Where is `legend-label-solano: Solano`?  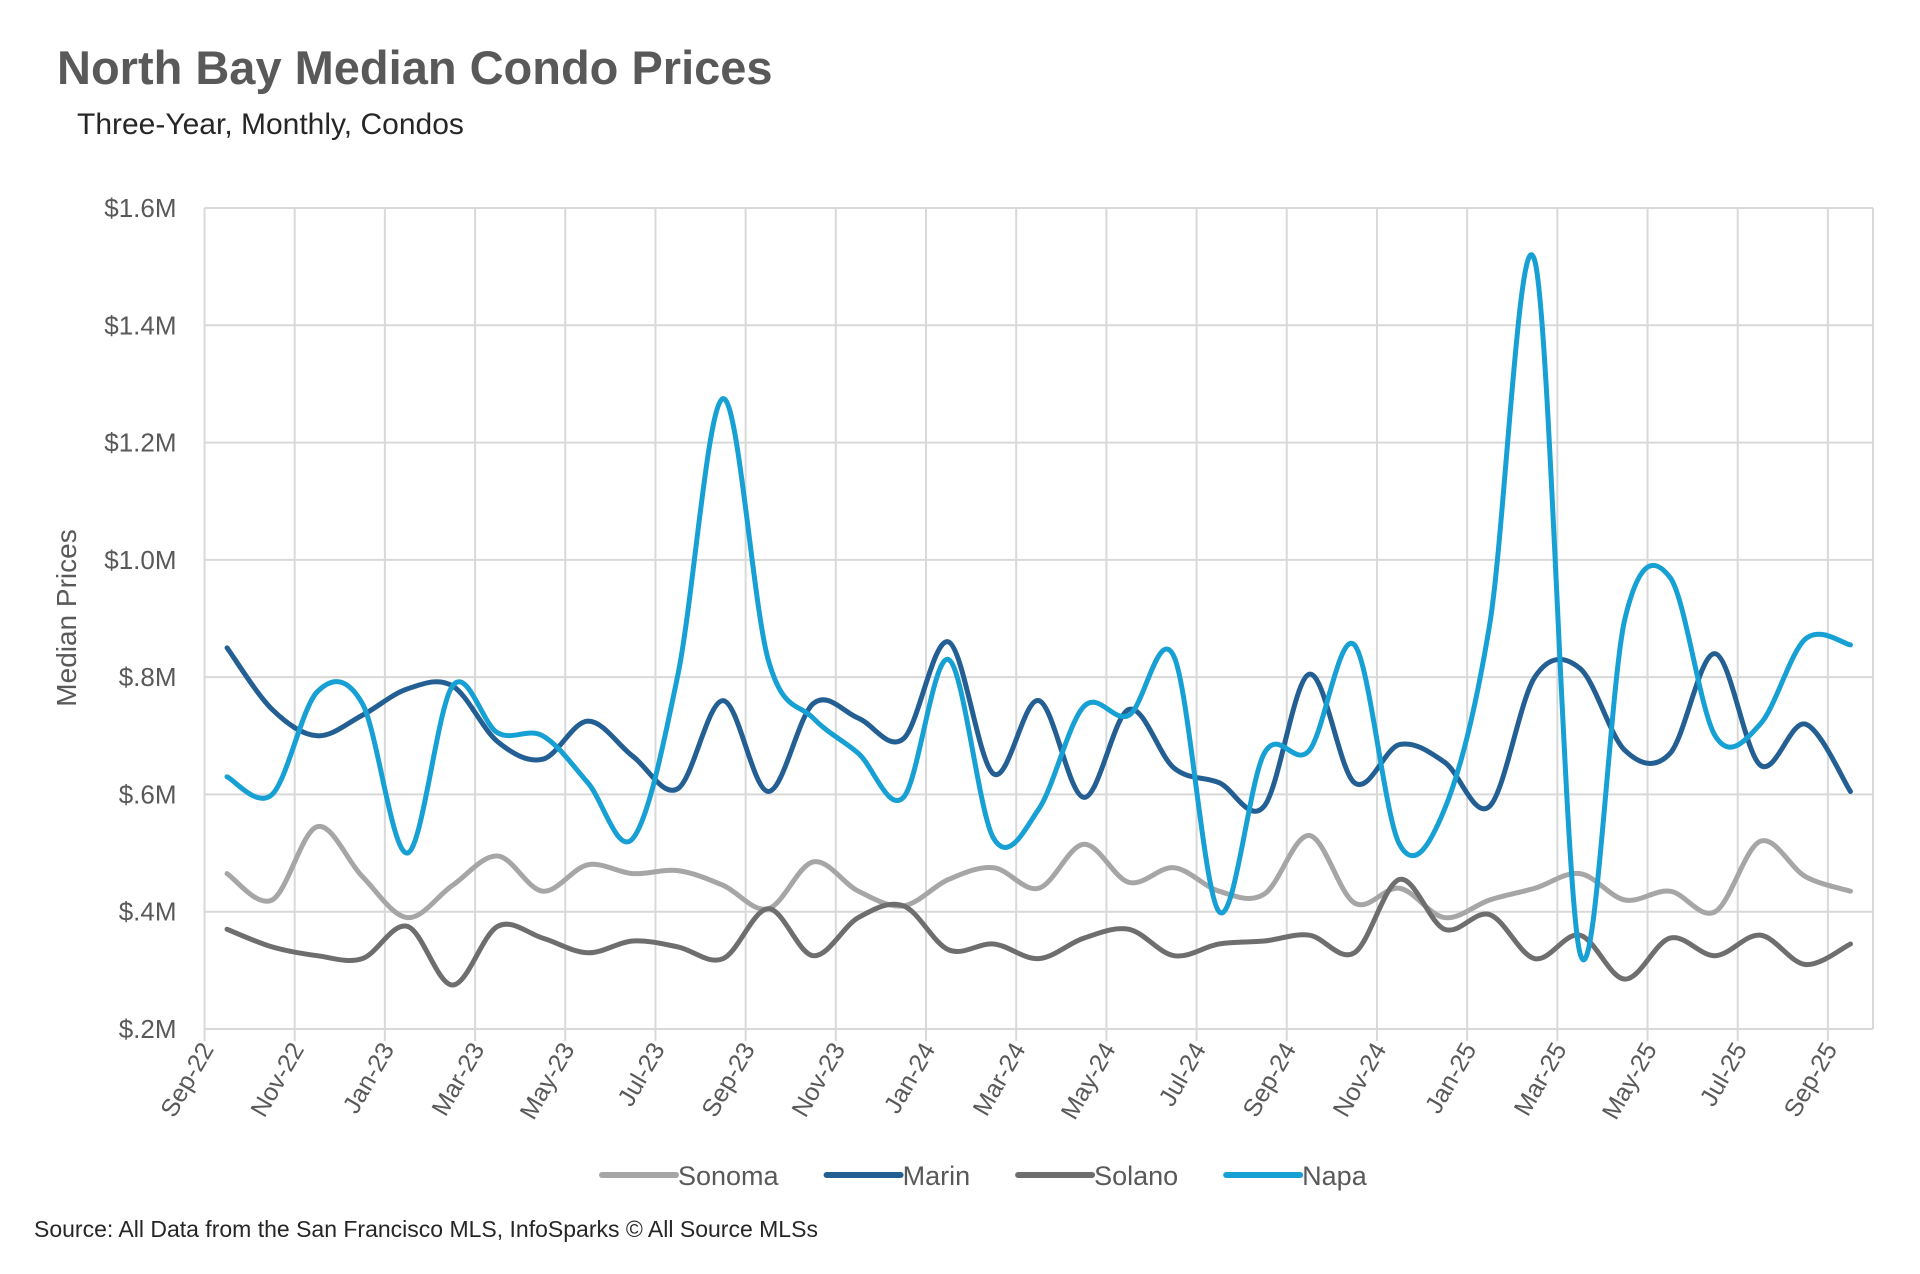 legend-label-solano: Solano is located at coordinates (1136, 1176).